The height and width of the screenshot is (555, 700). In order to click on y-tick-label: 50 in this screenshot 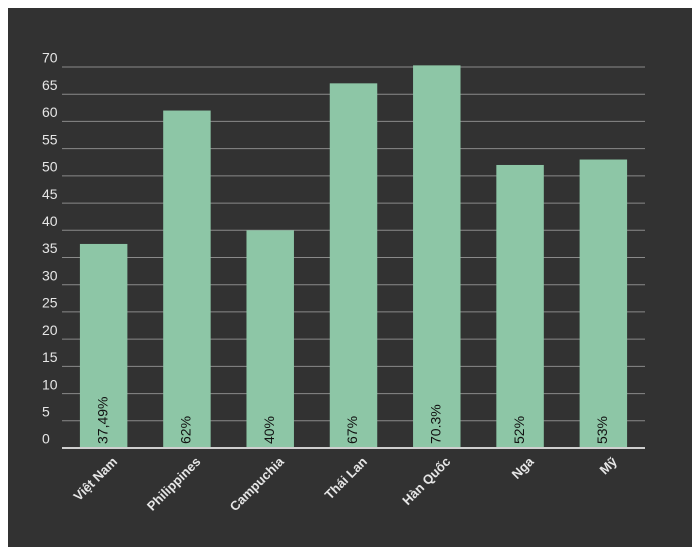, I will do `click(50, 167)`.